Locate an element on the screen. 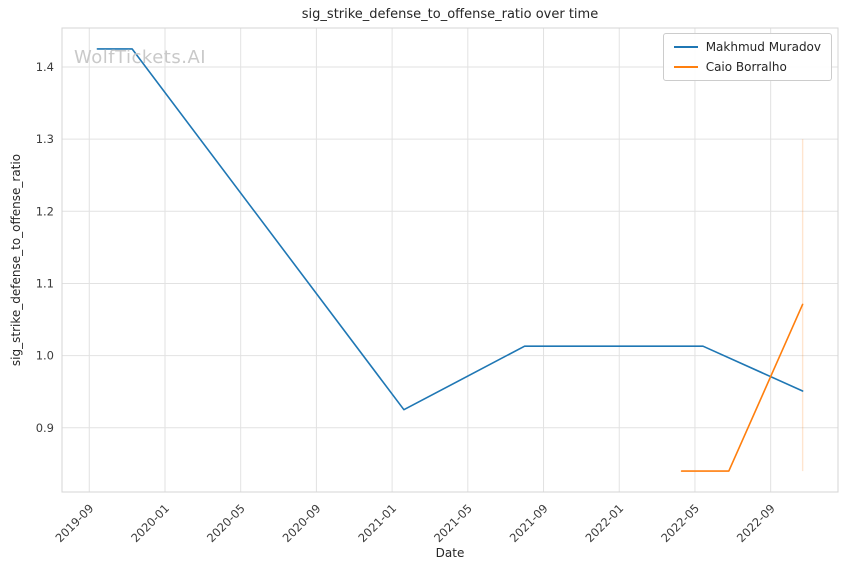 The height and width of the screenshot is (575, 844). y-tick-label: 1.4 is located at coordinates (45, 67).